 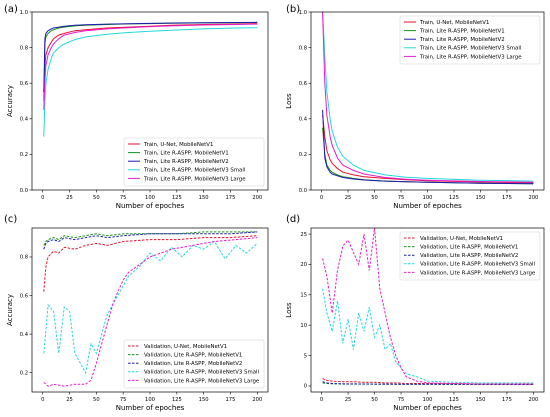 What do you see at coordinates (293, 9) in the screenshot?
I see `panel-letter: (b)` at bounding box center [293, 9].